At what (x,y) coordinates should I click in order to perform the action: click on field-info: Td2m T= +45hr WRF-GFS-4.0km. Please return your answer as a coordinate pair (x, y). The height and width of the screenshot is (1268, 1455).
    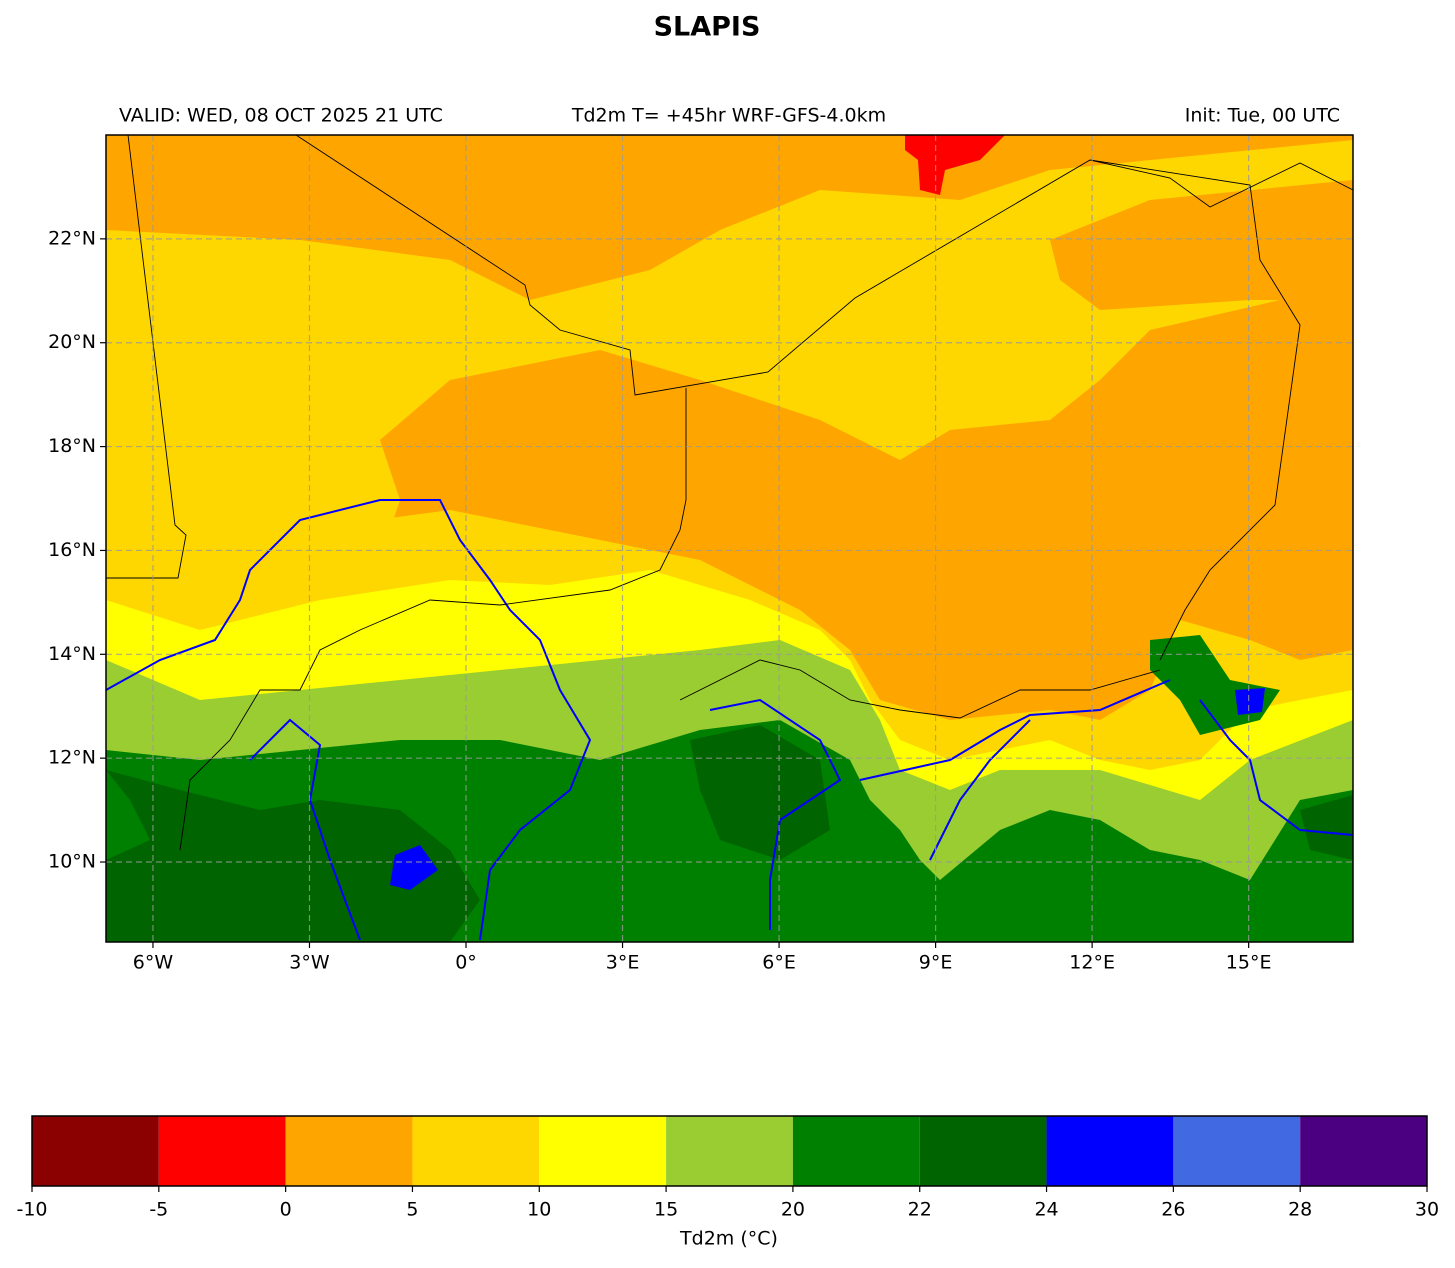
    Looking at the image, I should click on (728, 116).